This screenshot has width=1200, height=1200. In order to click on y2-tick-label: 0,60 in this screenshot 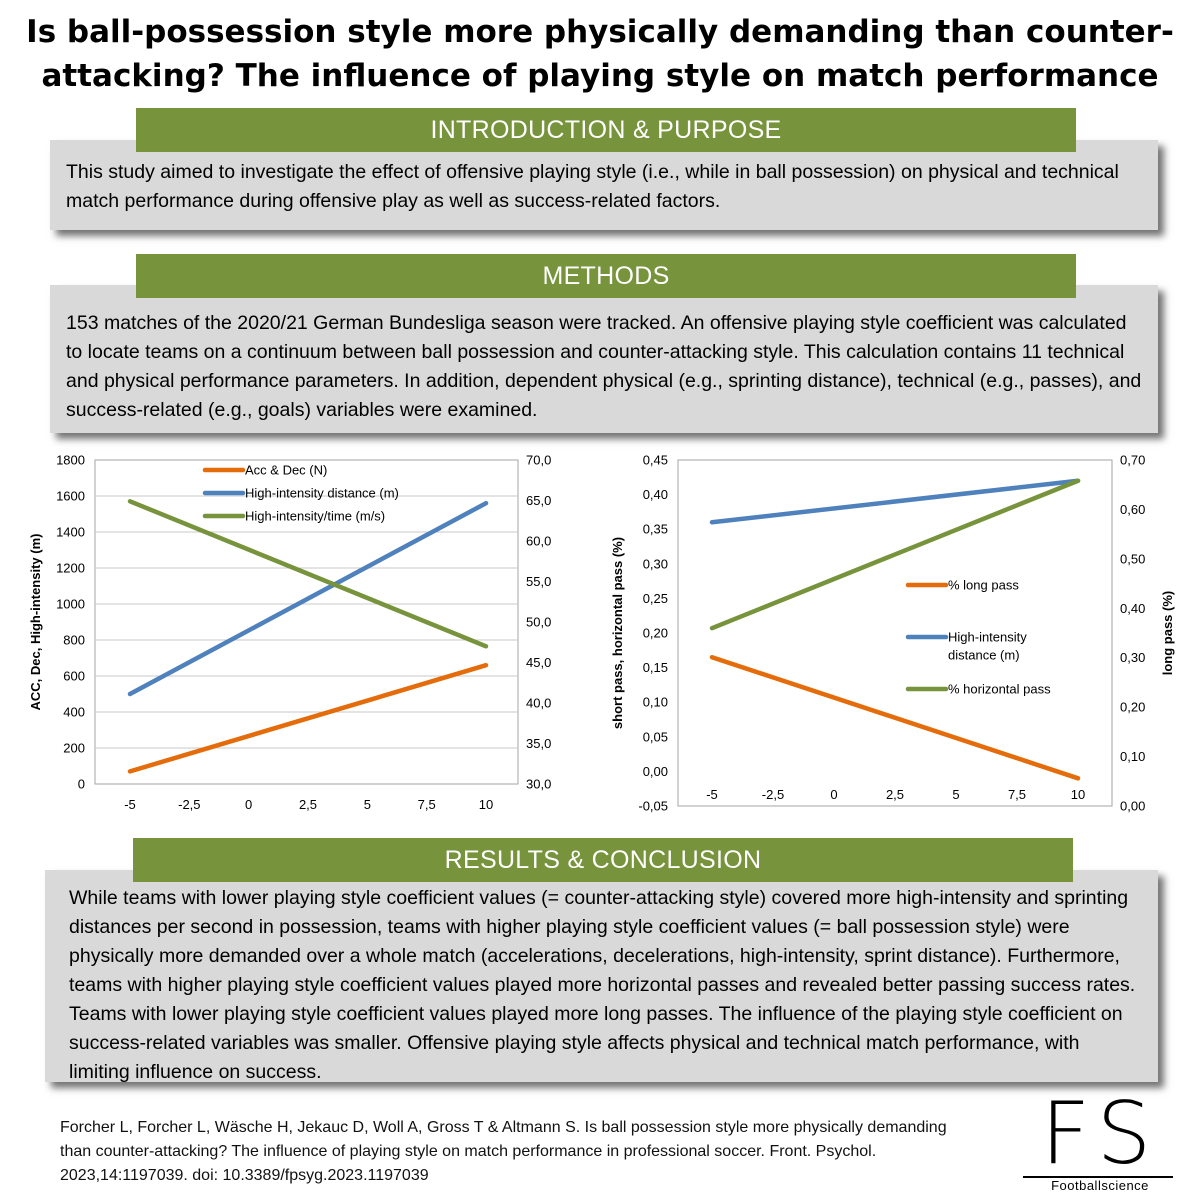, I will do `click(1132, 509)`.